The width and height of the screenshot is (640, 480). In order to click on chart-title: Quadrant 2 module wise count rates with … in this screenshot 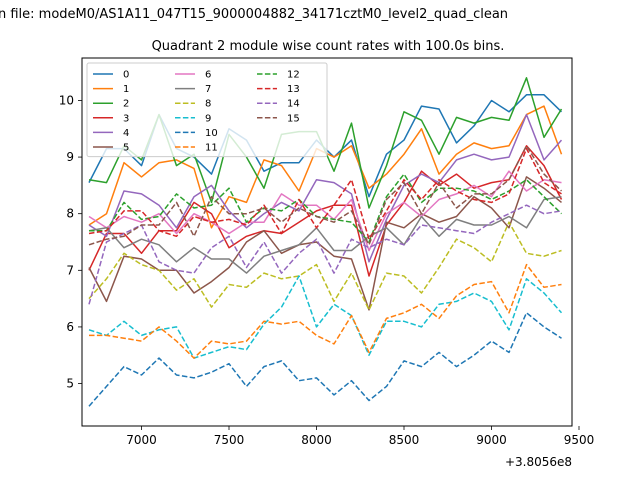, I will do `click(328, 46)`.